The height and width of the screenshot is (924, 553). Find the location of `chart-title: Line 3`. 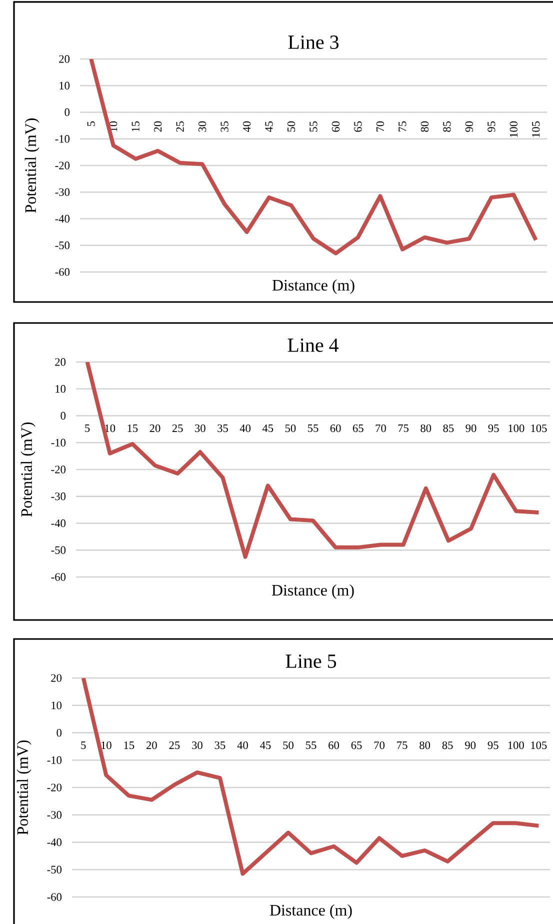

chart-title: Line 3 is located at coordinates (313, 42).